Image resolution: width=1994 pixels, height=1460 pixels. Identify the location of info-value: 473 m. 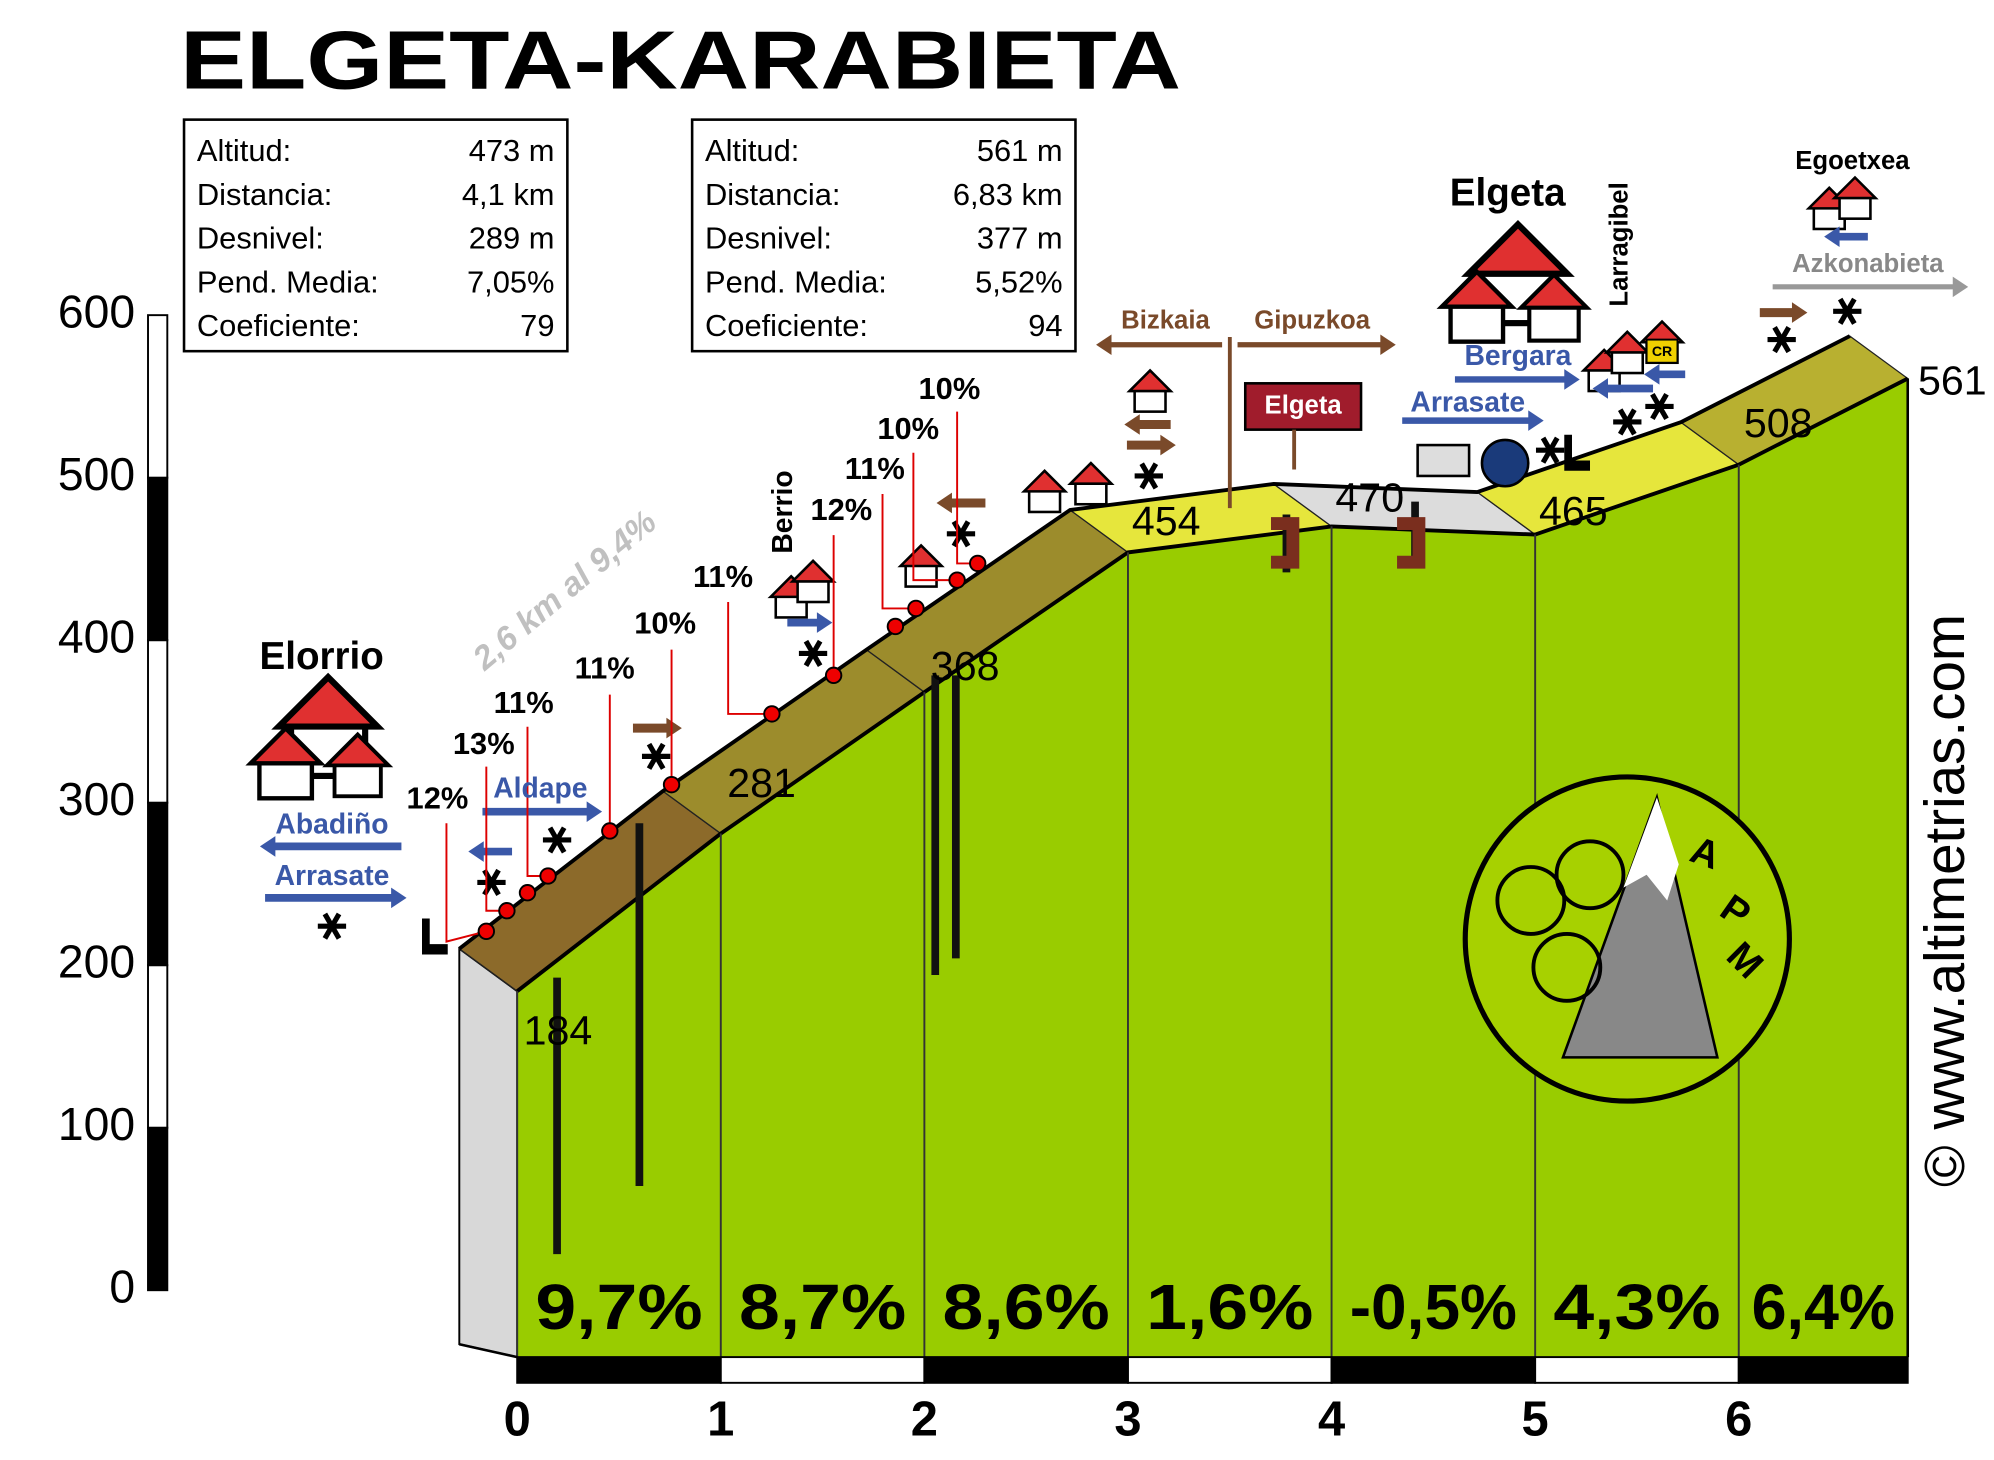
(512, 150).